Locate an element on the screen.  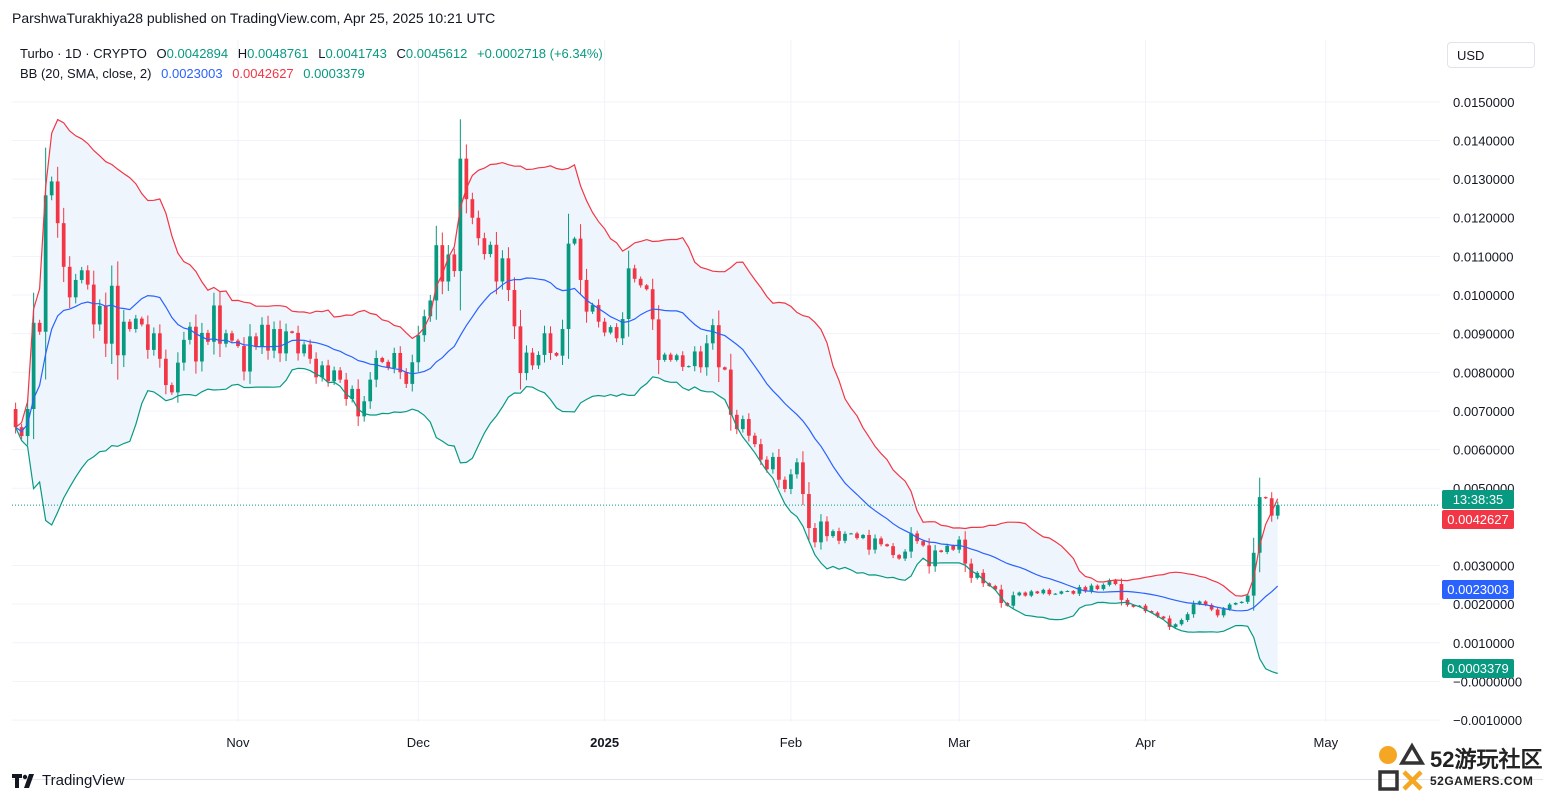
bb-label: BB (20, SMA, close, 2) is located at coordinates (86, 73).